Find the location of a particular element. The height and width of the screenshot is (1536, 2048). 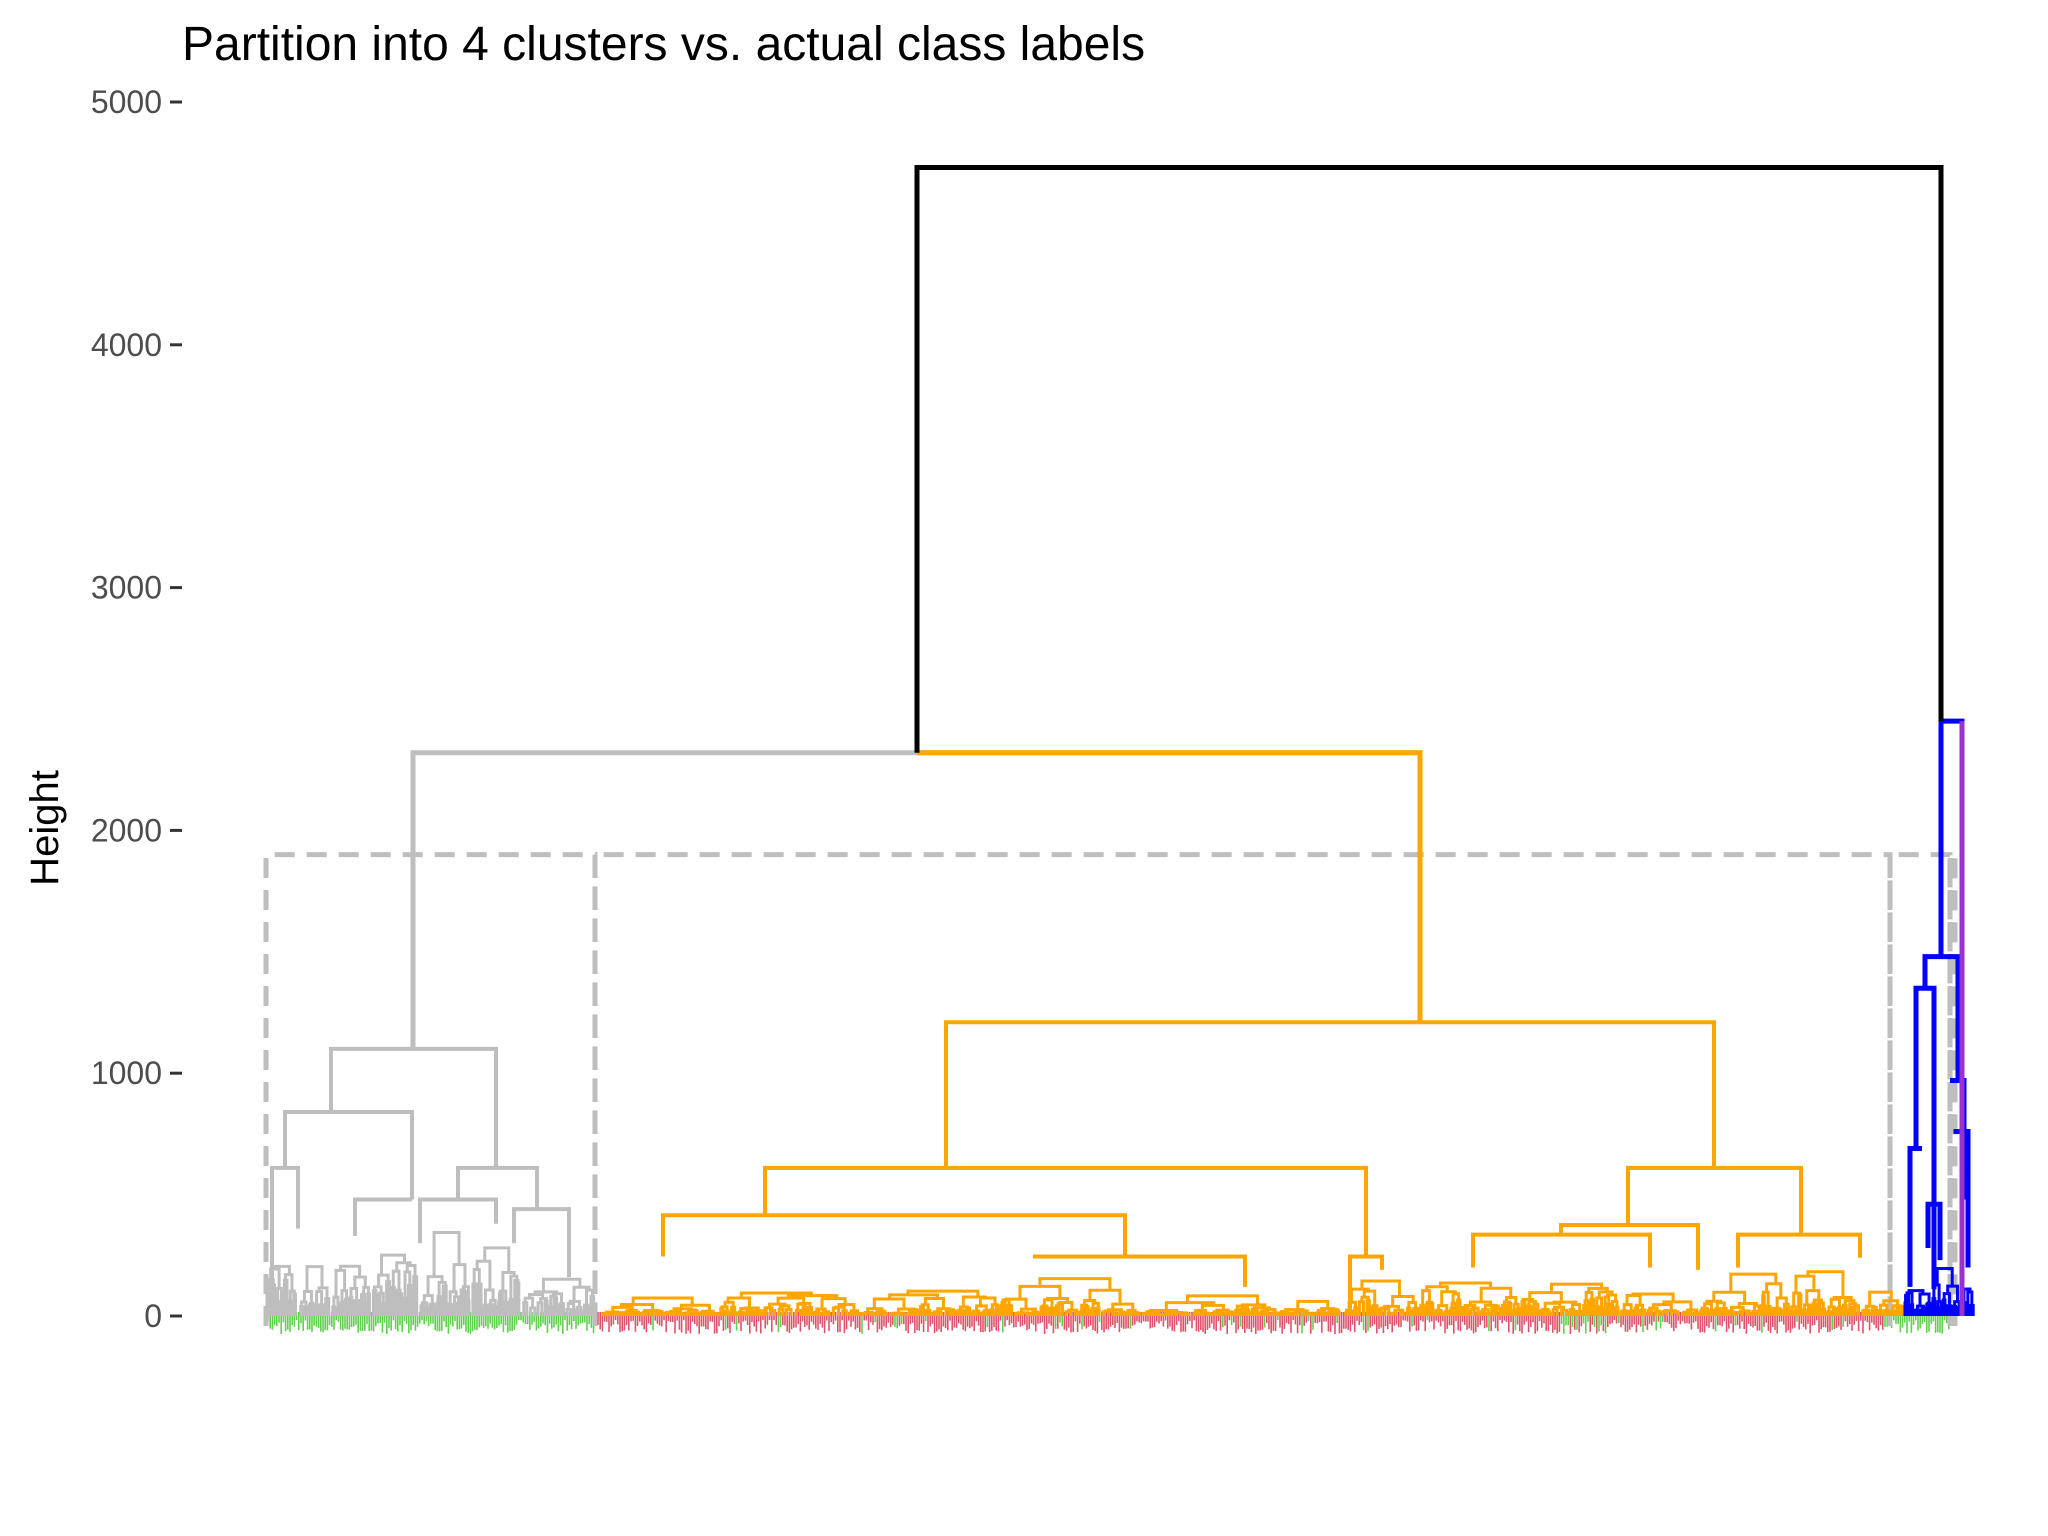

y-axis: 0 1000 2000 3000 4000 5000 is located at coordinates (136, 709).